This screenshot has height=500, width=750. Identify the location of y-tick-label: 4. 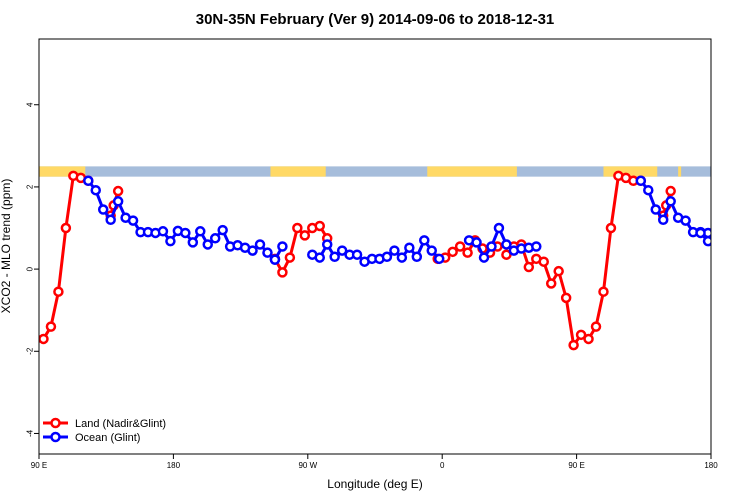
(30, 104).